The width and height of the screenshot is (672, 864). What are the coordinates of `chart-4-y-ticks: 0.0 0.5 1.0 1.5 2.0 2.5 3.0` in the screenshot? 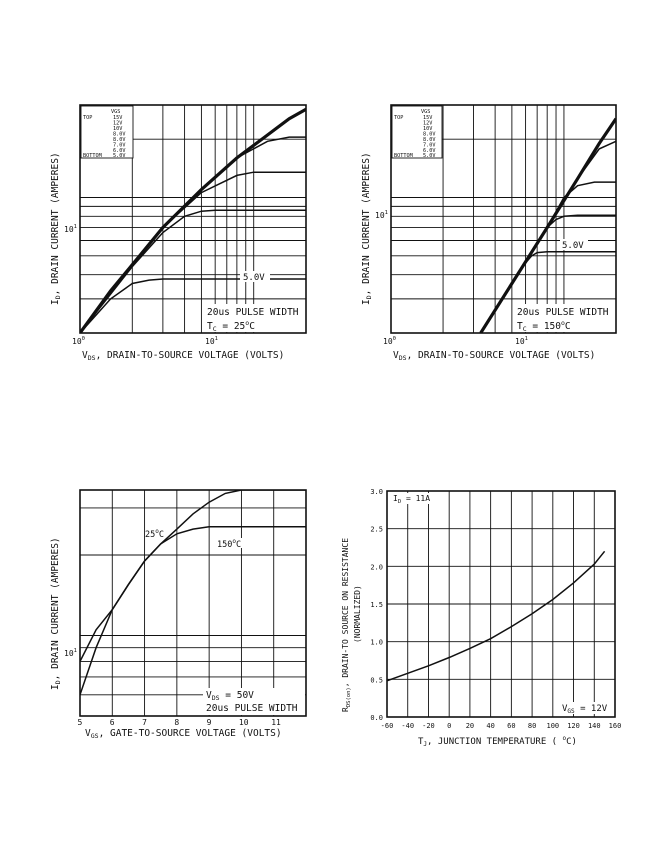 It's located at (376, 605).